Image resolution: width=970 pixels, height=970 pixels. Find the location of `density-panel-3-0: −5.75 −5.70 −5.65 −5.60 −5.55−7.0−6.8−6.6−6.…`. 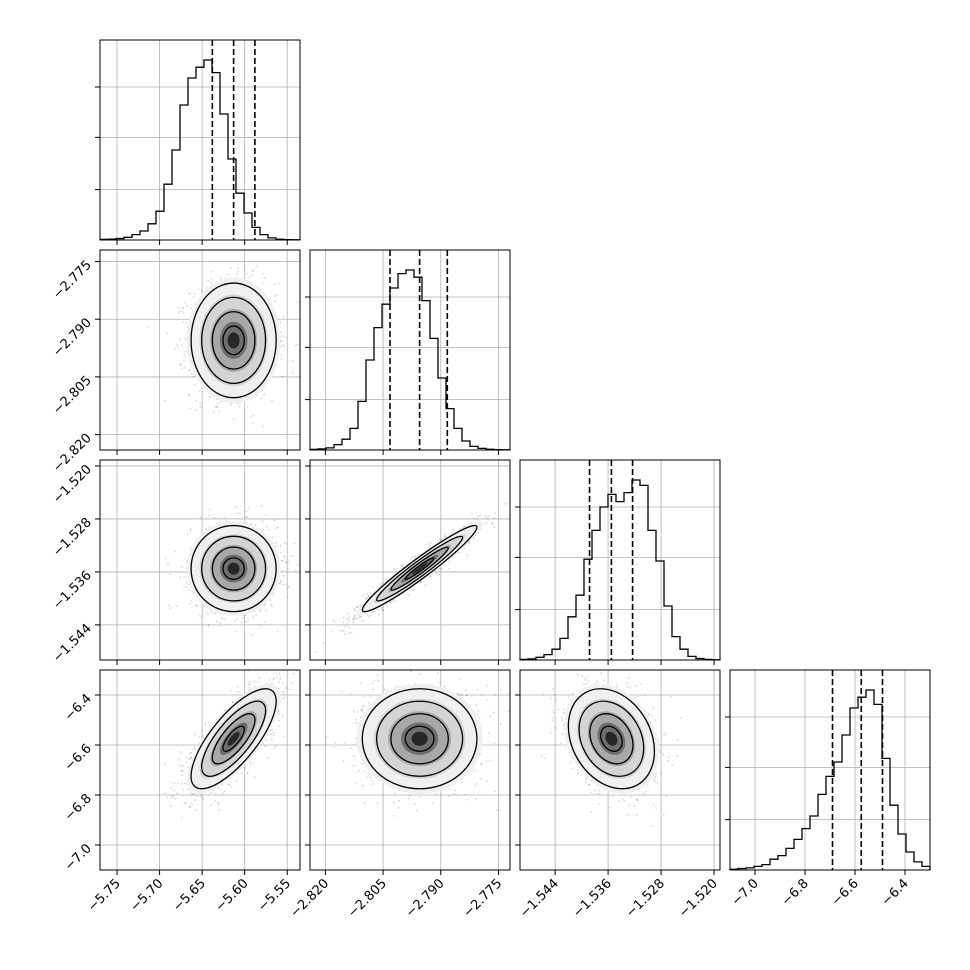

density-panel-3-0: −5.75 −5.70 −5.65 −5.60 −5.55−7.0−6.8−6.6−6.… is located at coordinates (181, 792).